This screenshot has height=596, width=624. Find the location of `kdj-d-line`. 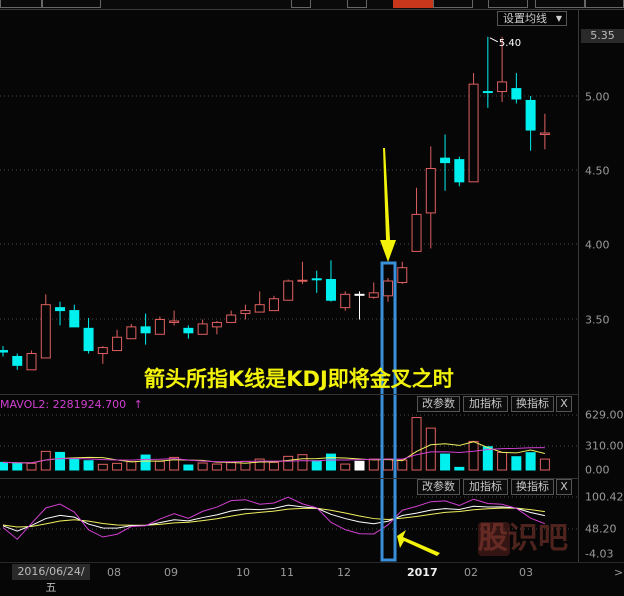

kdj-d-line is located at coordinates (273, 517).